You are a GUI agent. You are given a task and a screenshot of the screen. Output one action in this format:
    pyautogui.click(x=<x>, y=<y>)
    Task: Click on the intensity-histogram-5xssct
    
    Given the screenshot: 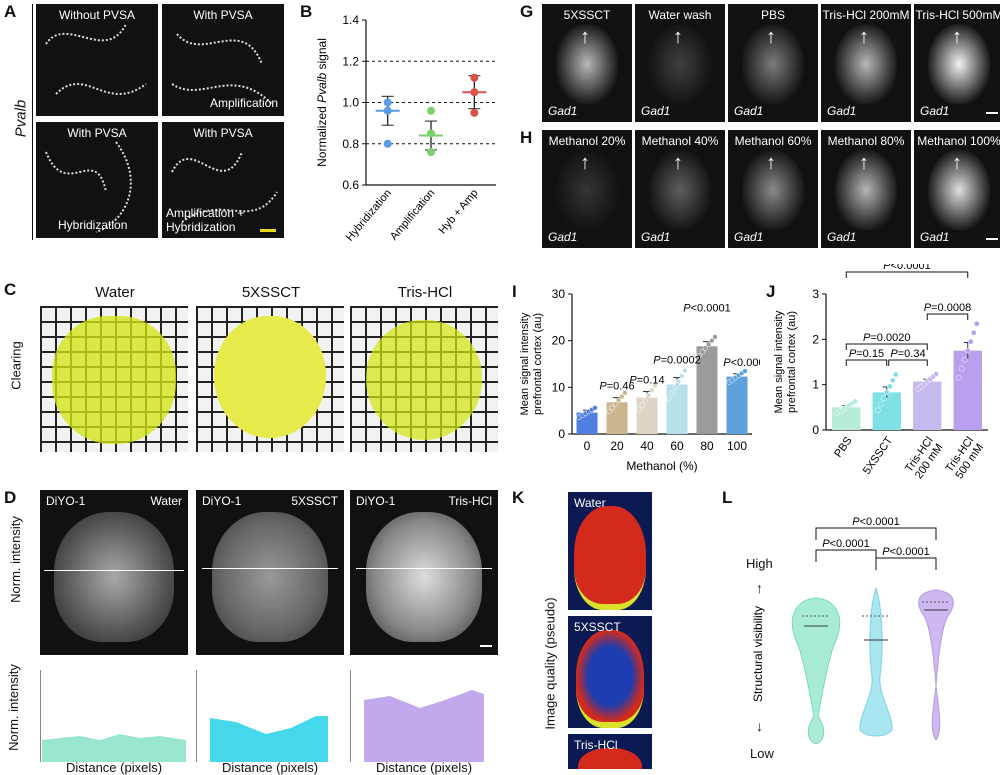 What is the action you would take?
    pyautogui.click(x=262, y=716)
    